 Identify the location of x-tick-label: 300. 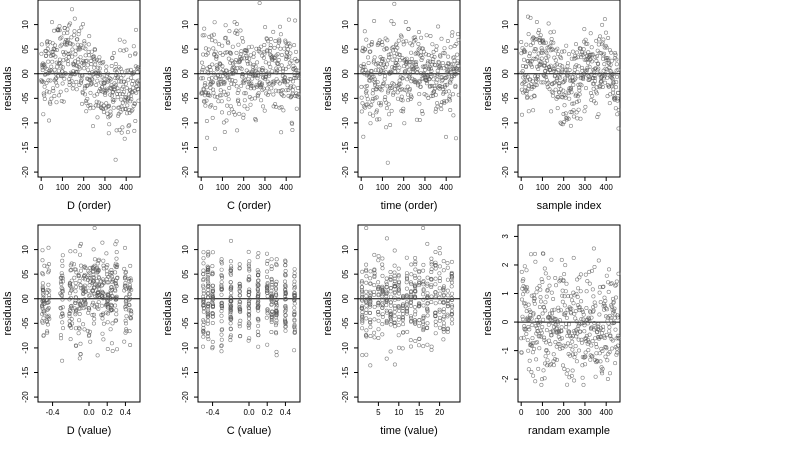
(425, 187).